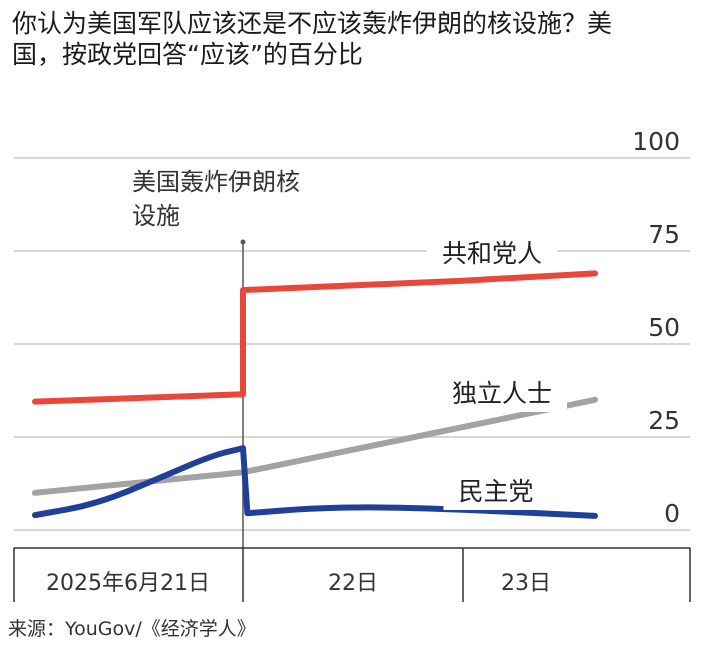  What do you see at coordinates (128, 583) in the screenshot?
I see `x-tick-label: 2025年6月21日` at bounding box center [128, 583].